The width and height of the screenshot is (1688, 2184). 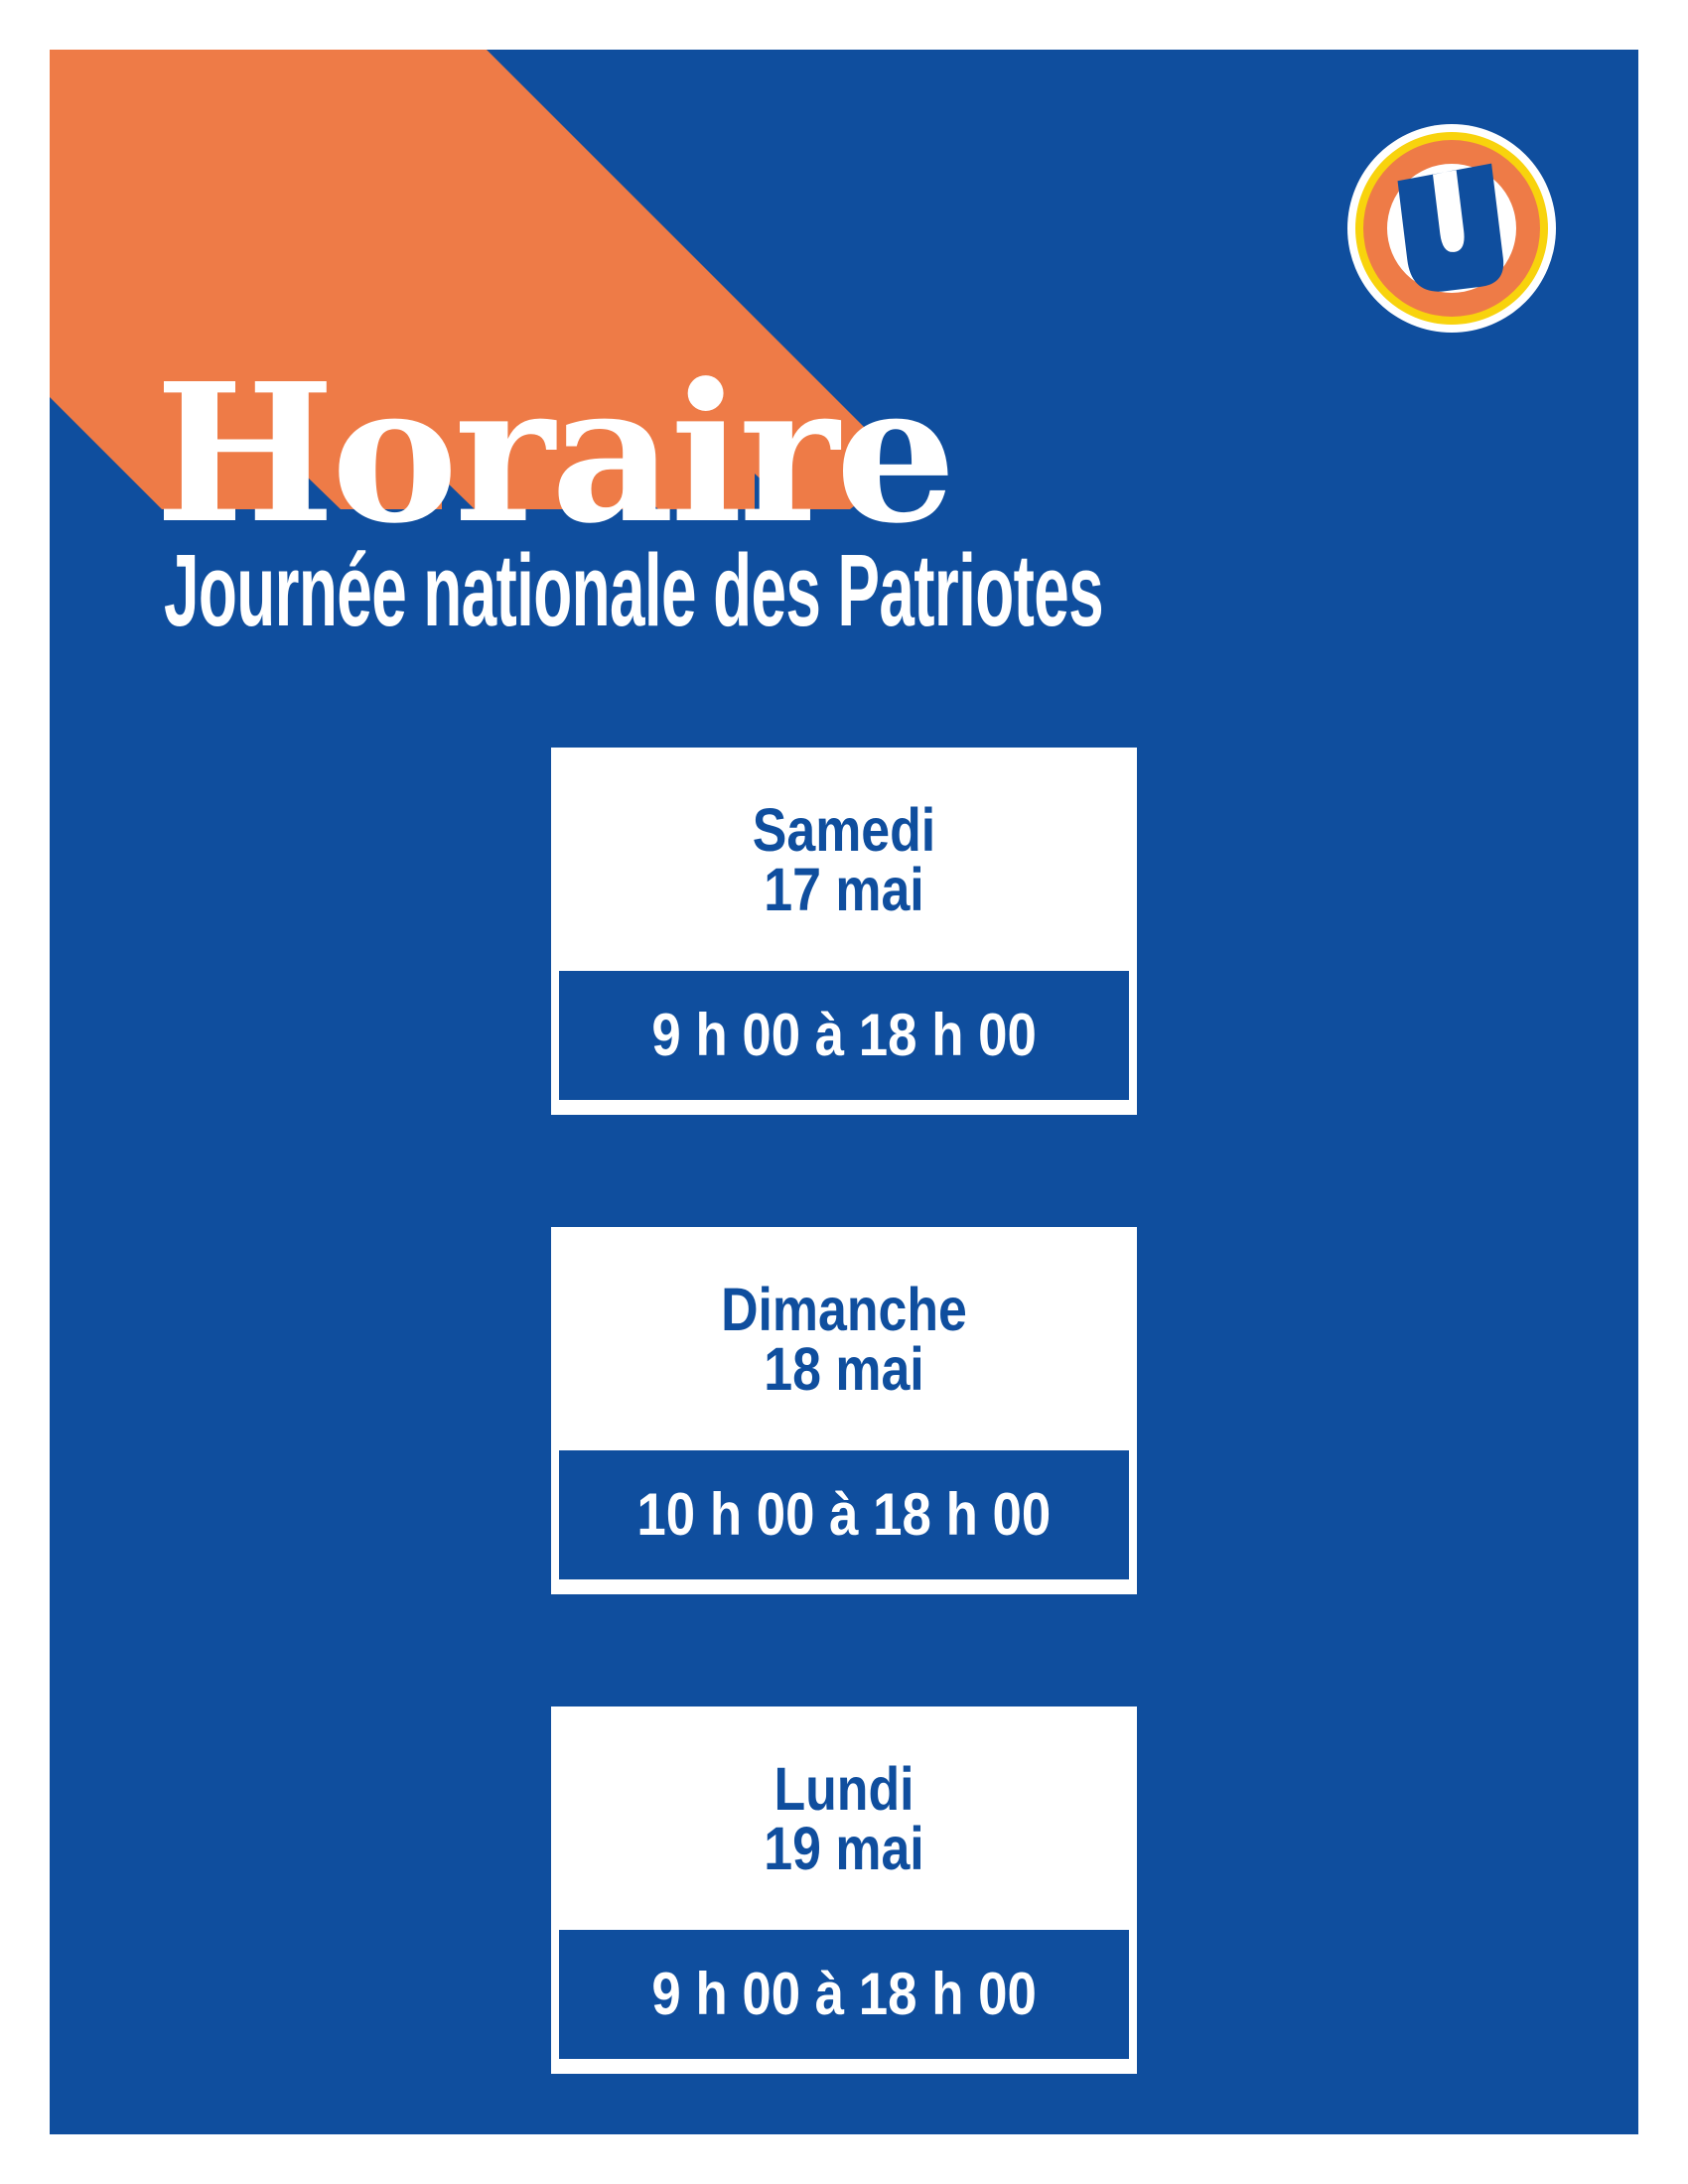 I want to click on page-title: Horaire, so click(x=555, y=454).